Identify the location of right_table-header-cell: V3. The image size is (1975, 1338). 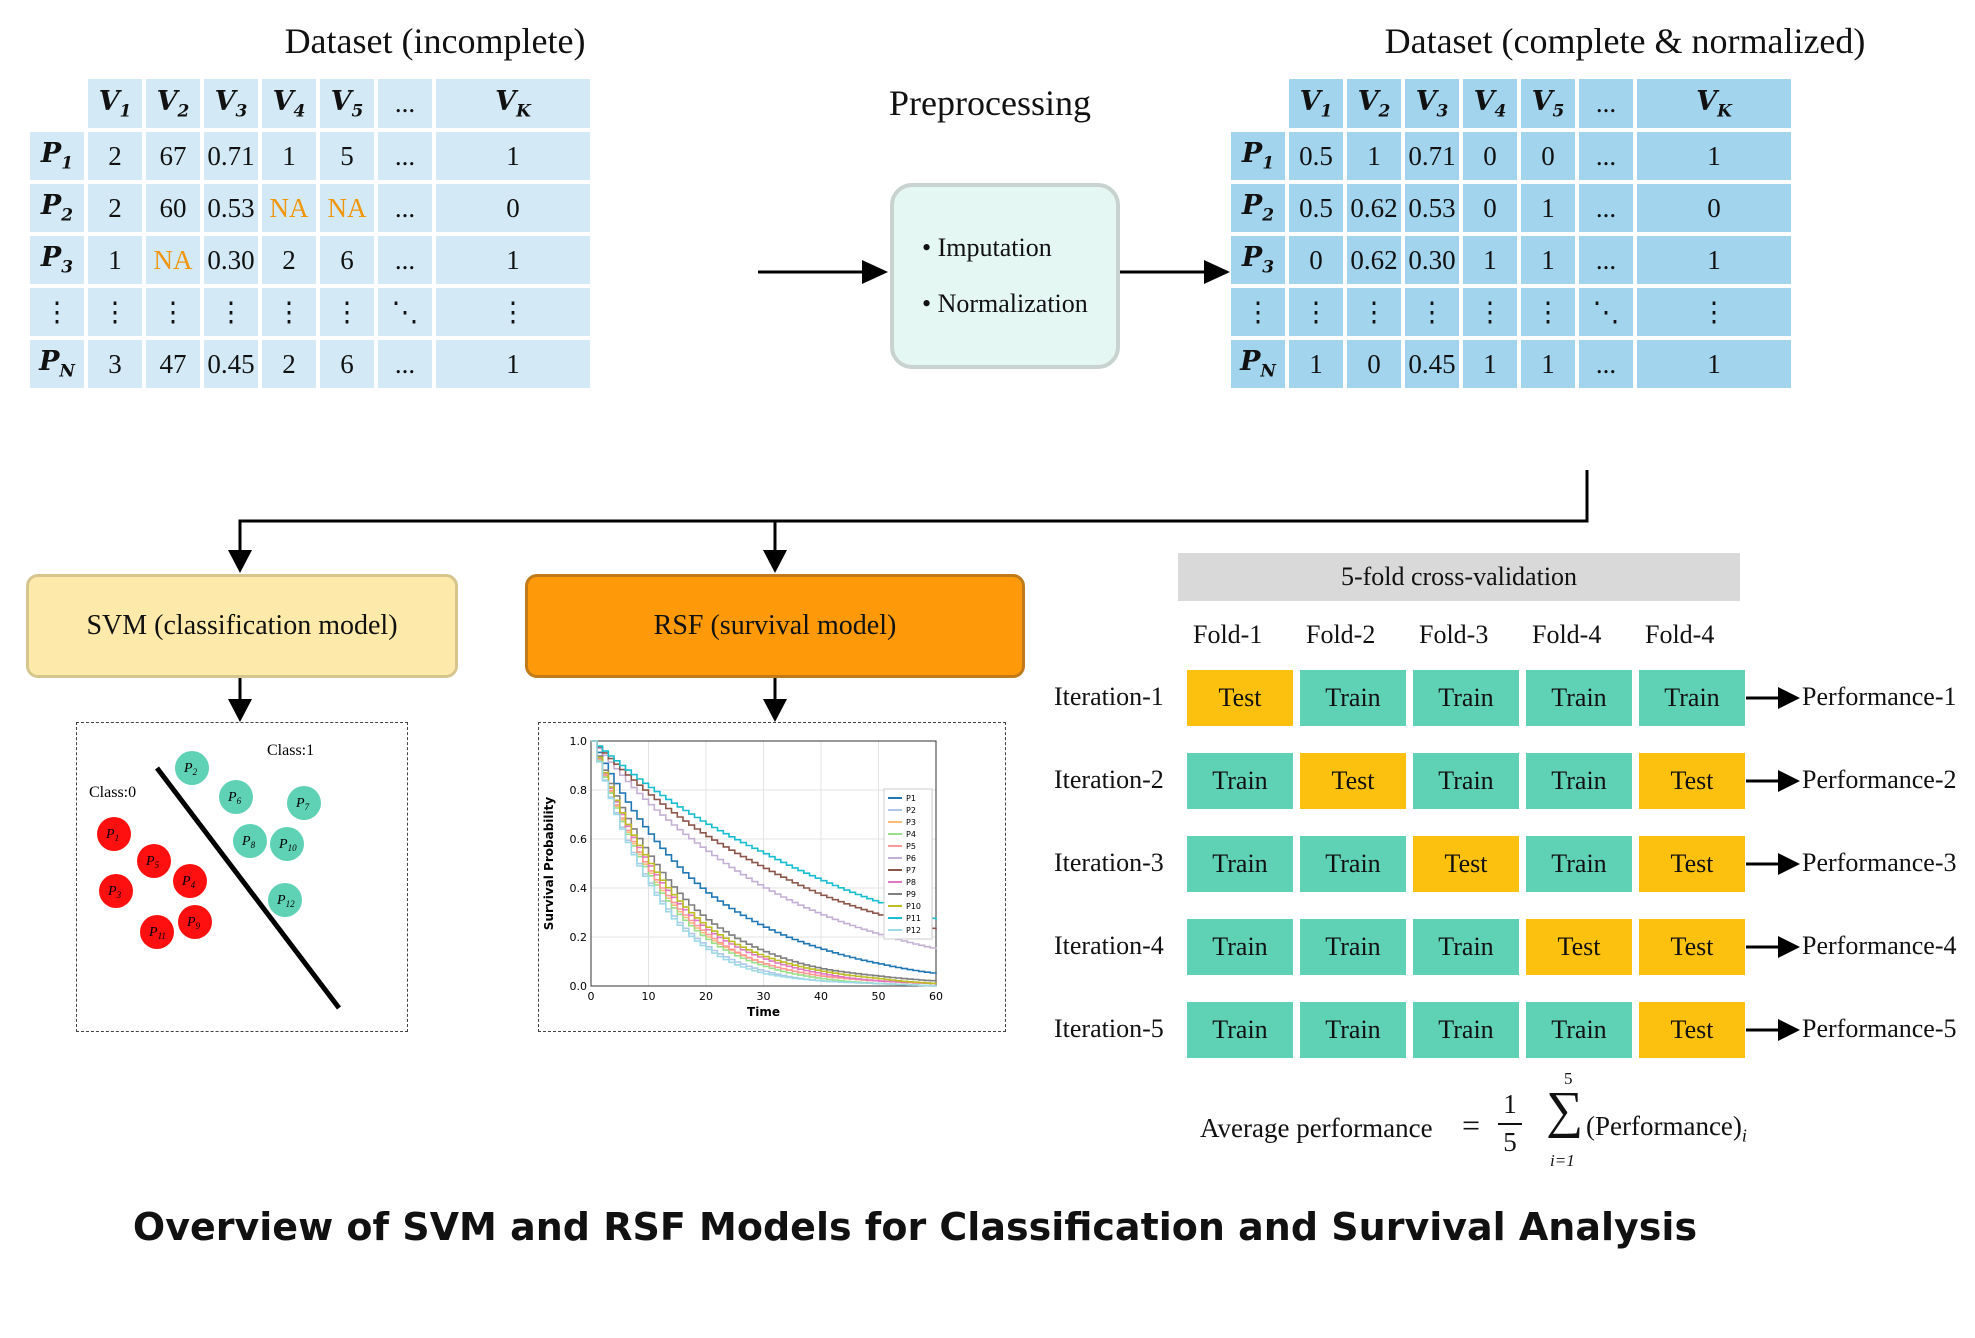
(1432, 103).